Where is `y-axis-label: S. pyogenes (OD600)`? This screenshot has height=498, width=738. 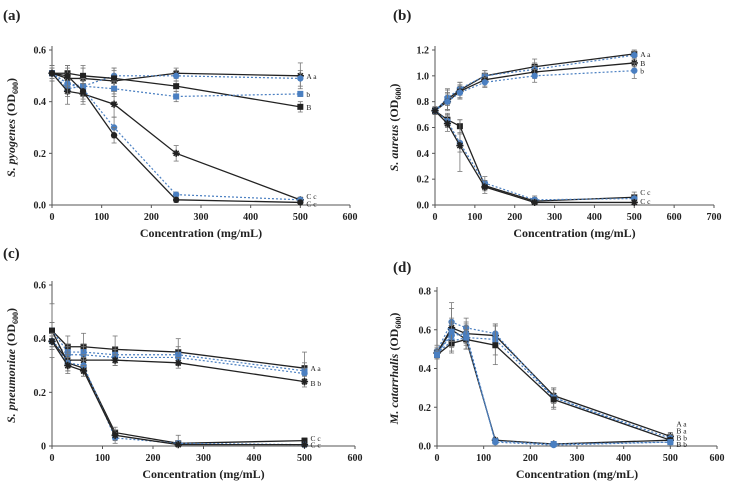 y-axis-label: S. pyogenes (OD600) is located at coordinates (12, 127).